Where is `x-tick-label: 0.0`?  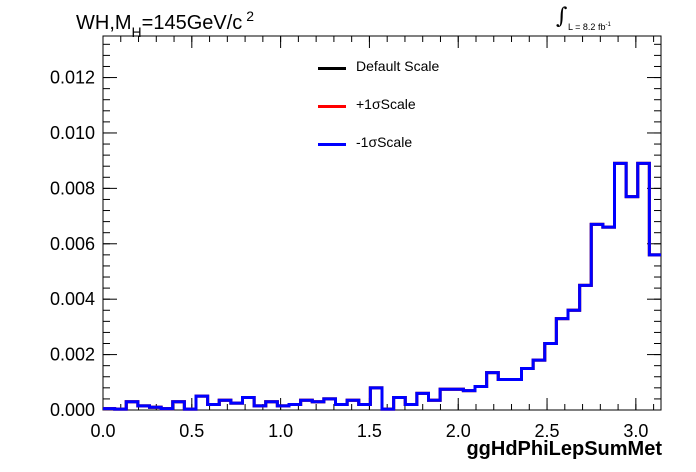 x-tick-label: 0.0 is located at coordinates (102, 431).